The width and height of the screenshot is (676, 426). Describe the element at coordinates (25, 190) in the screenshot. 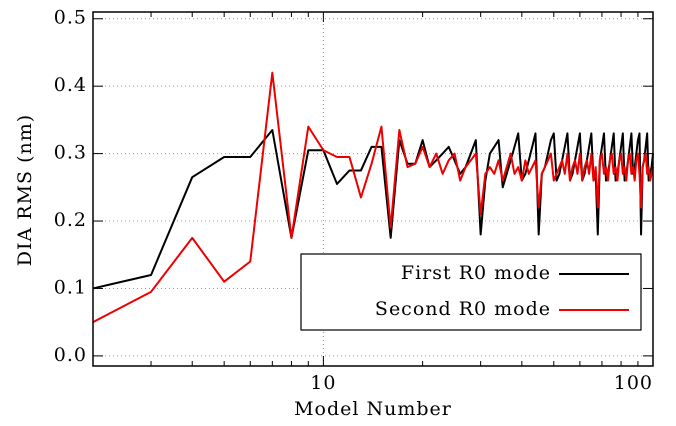

I see `y-axis-label: DIA RMS (nm)` at that location.